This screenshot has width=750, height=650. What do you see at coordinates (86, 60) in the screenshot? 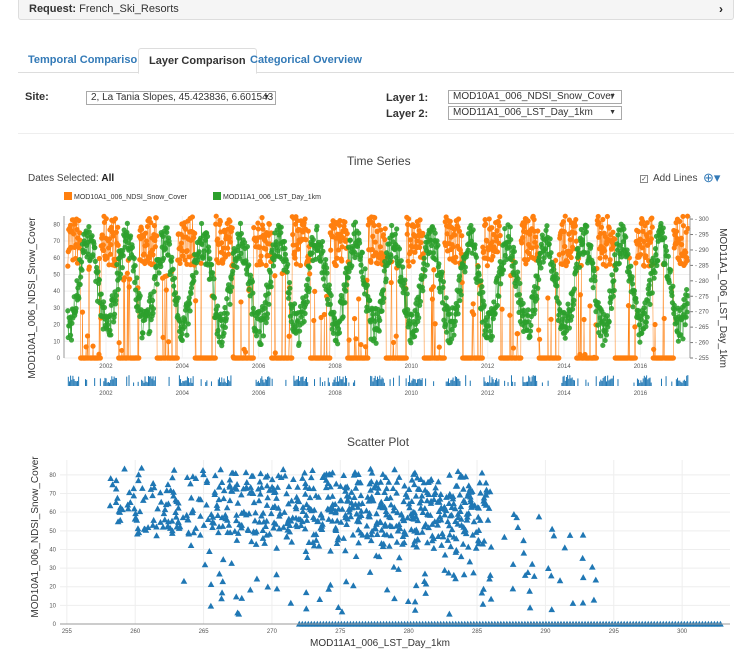
I see `tab-temporal-comparison: Temporal Comparison` at bounding box center [86, 60].